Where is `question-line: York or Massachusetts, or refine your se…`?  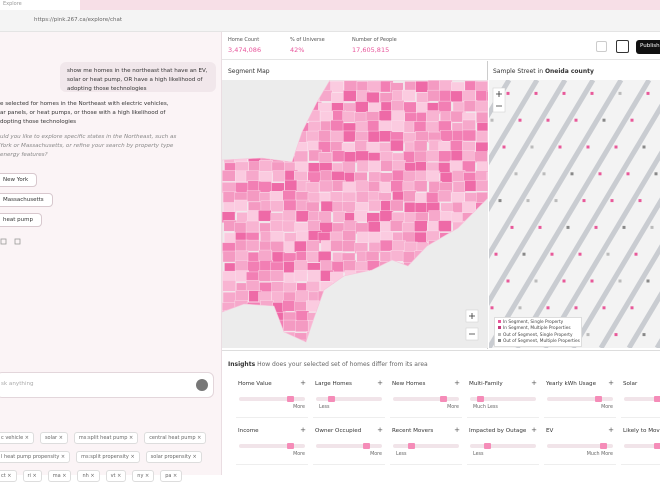
question-line: York or Massachusetts, or refine your se… is located at coordinates (88, 146).